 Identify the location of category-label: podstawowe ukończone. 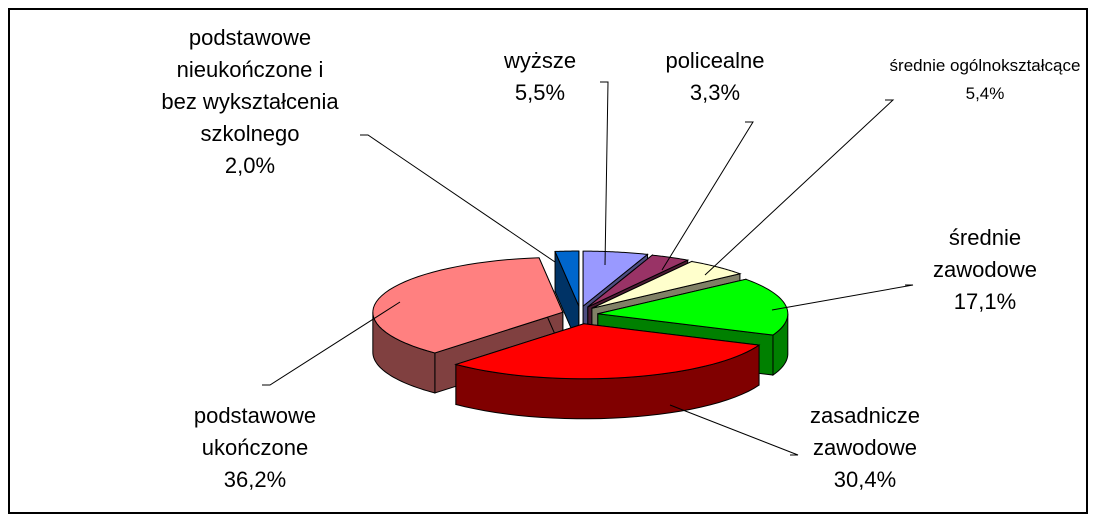
(255, 431).